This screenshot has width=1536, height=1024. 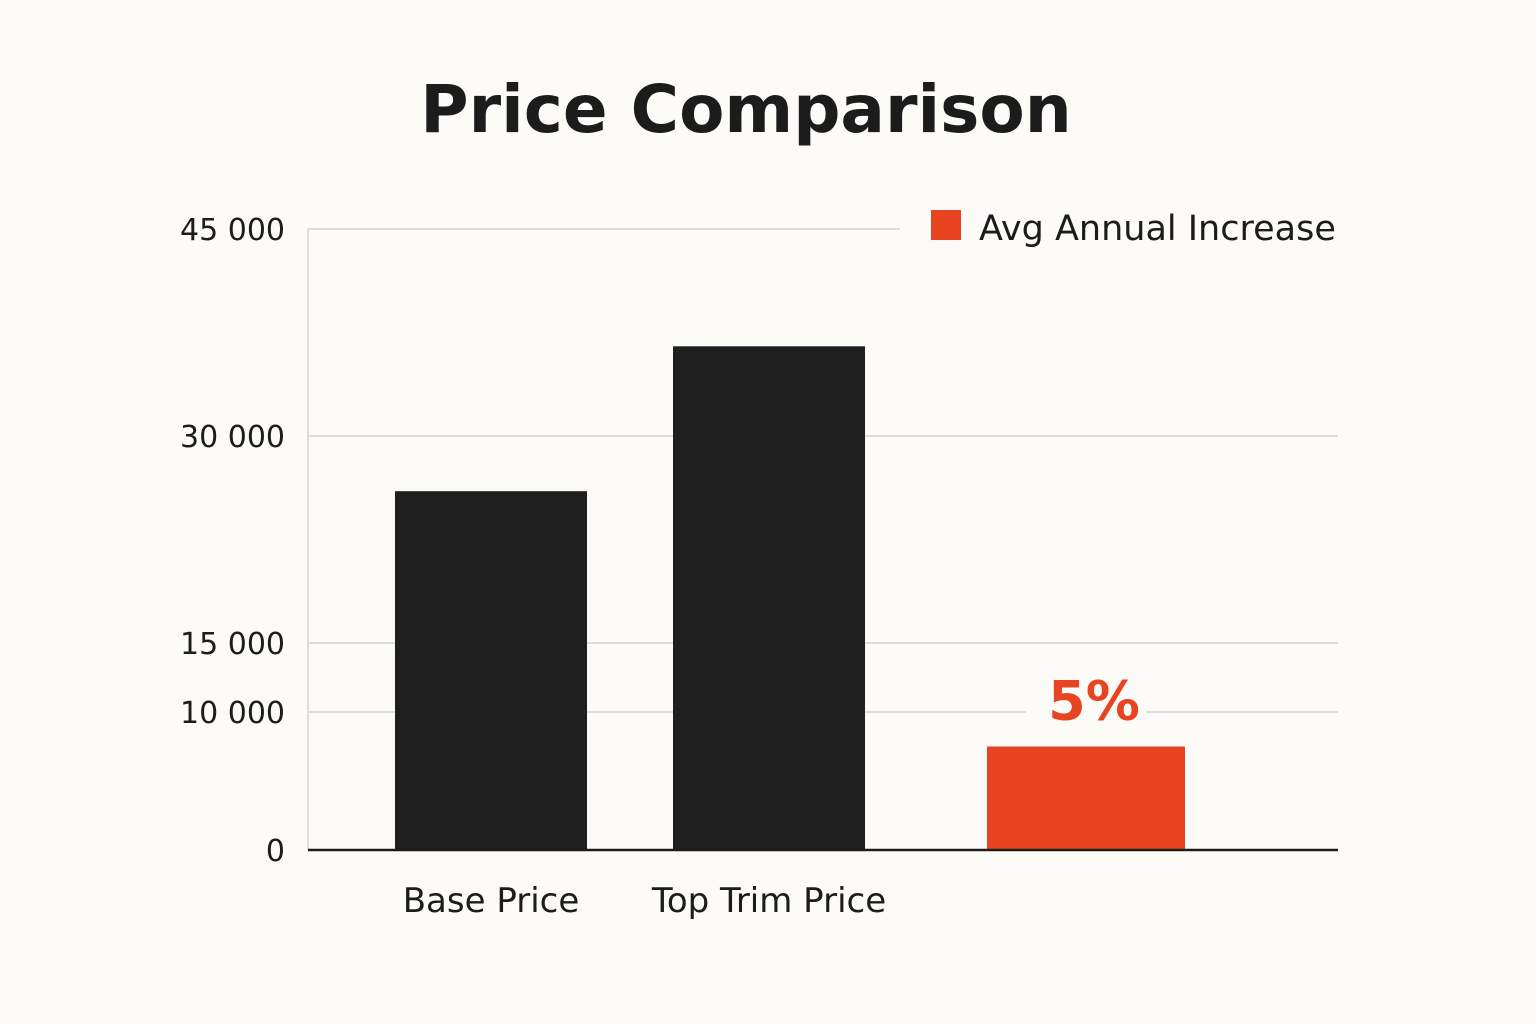 I want to click on x-category-label-1: Top Trim Price, so click(x=768, y=901).